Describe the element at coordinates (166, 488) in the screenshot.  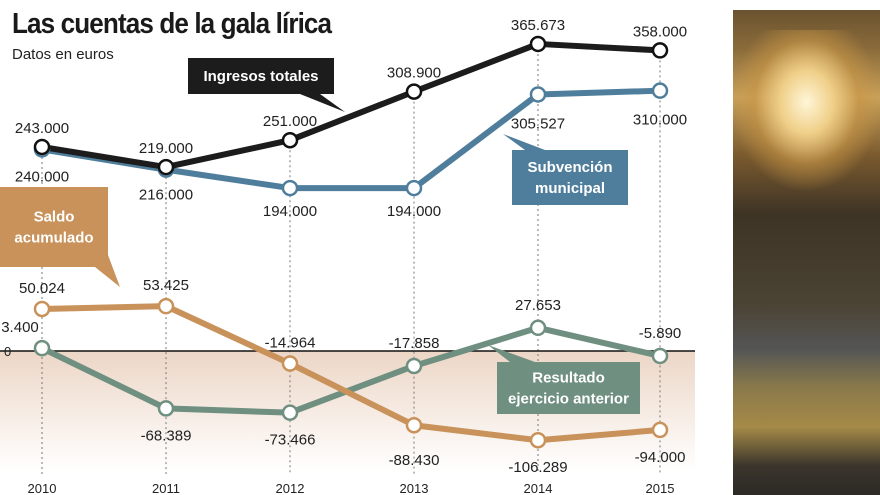
I see `x-tick-label: 2011` at that location.